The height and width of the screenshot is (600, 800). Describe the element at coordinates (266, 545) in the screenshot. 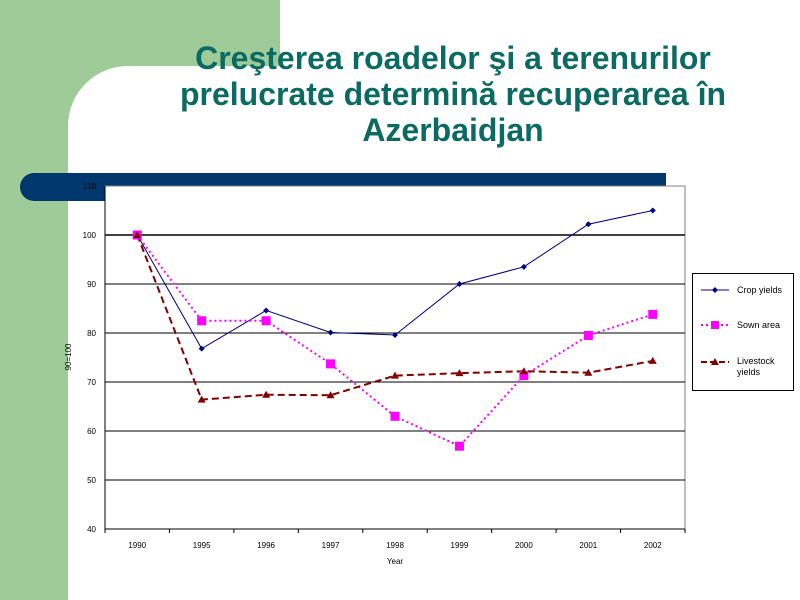

I see `x-tick-label: 1996` at that location.